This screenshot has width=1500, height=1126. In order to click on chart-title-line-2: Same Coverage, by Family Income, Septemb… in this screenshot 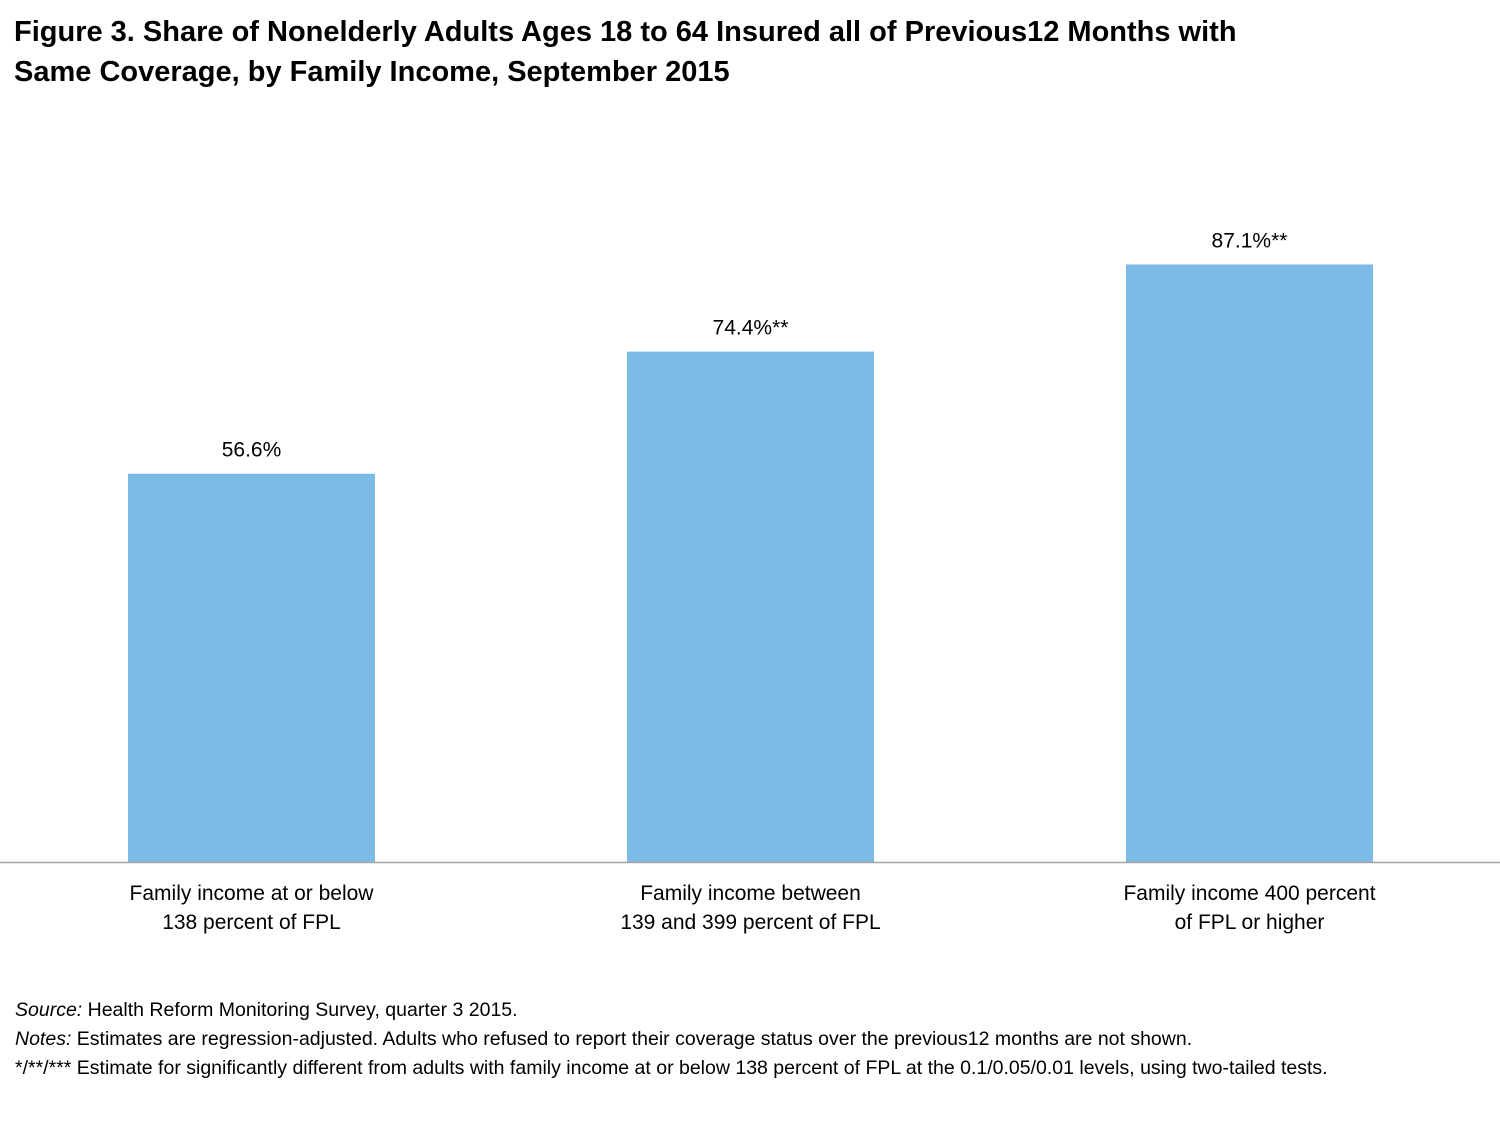, I will do `click(372, 72)`.